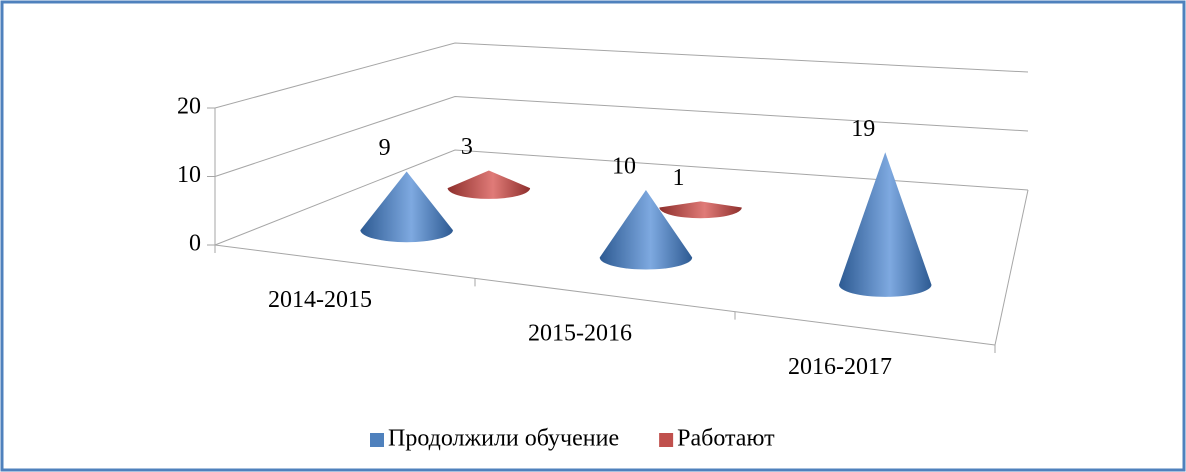 The height and width of the screenshot is (472, 1186). What do you see at coordinates (385, 148) in the screenshot?
I see `data-label: 9` at bounding box center [385, 148].